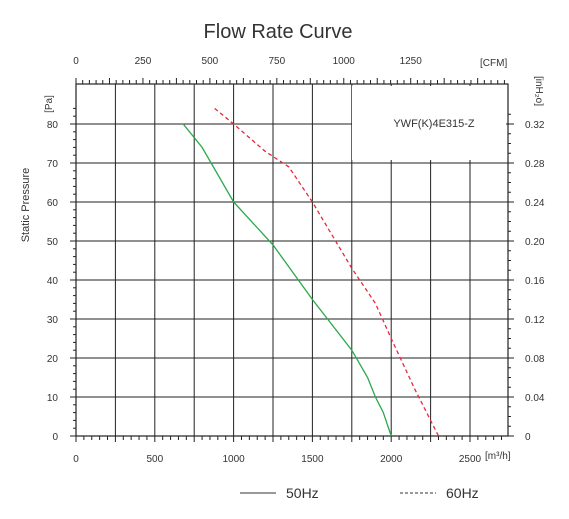 The image size is (569, 519). Describe the element at coordinates (76, 459) in the screenshot. I see `x-bottom-tick-label: 0` at that location.